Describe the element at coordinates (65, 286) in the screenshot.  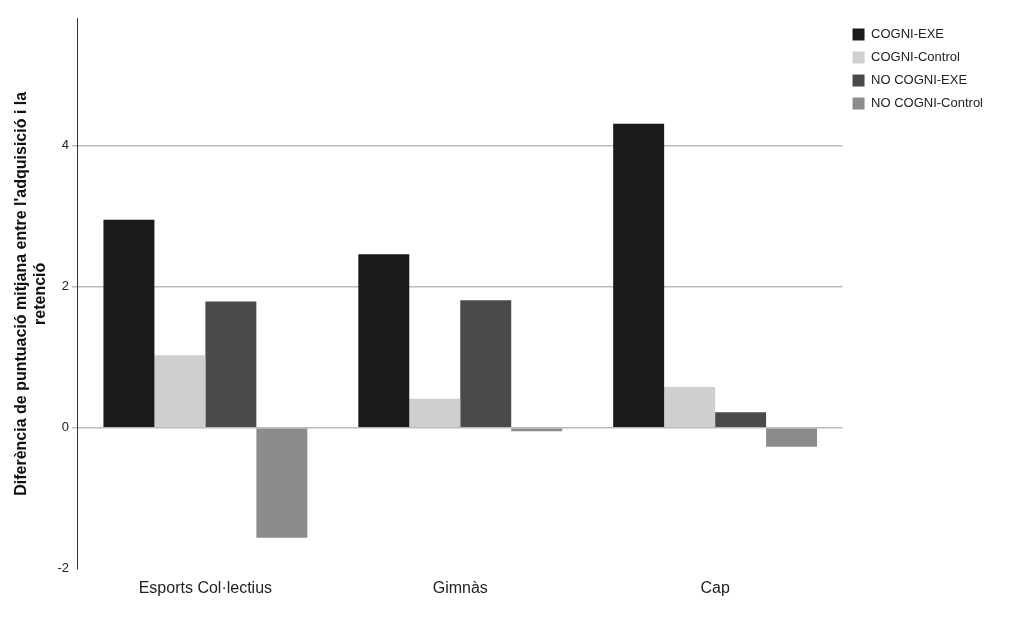
I see `y-tick-label: 2` at that location.